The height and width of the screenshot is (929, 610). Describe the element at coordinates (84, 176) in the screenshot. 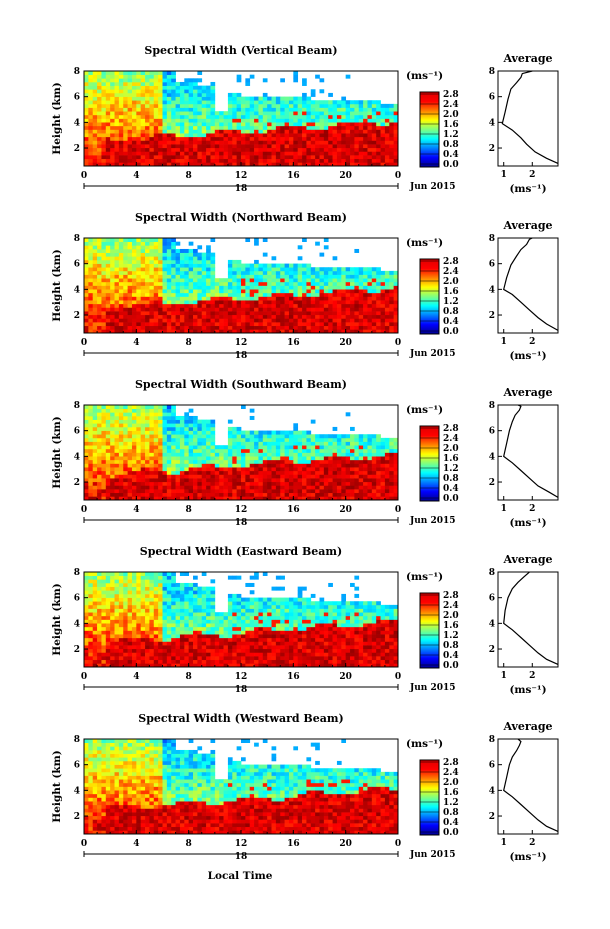

I see `x-tick-label: 0` at that location.